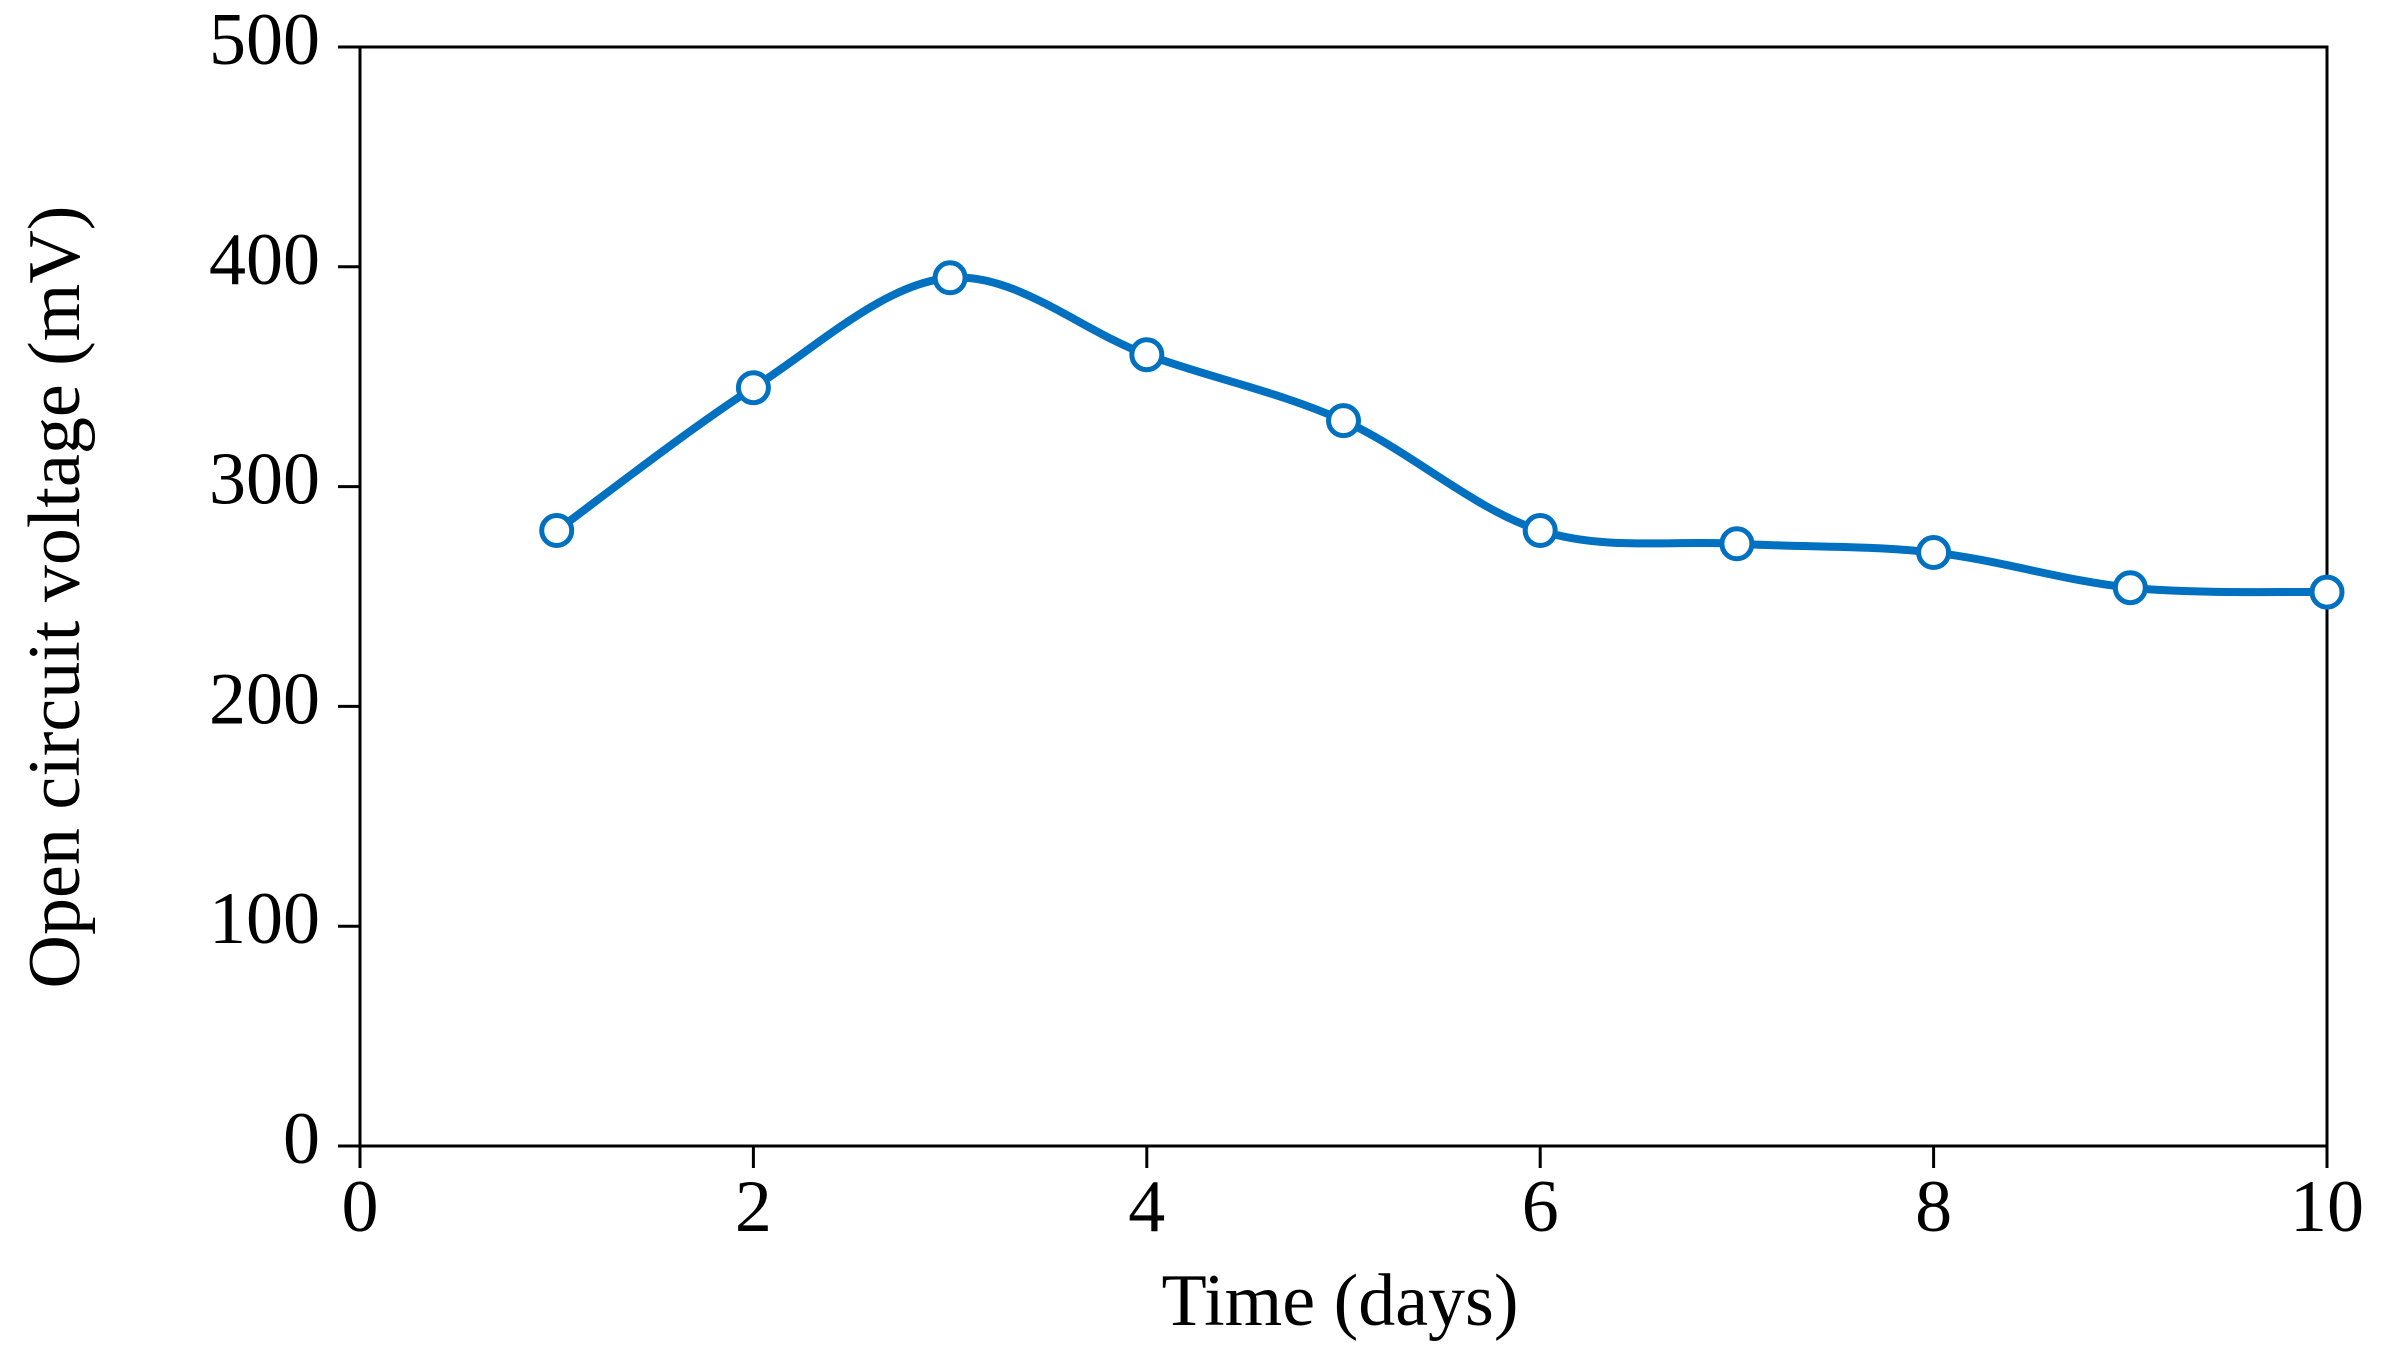  Describe the element at coordinates (264, 40) in the screenshot. I see `y-tick-label: 500` at that location.